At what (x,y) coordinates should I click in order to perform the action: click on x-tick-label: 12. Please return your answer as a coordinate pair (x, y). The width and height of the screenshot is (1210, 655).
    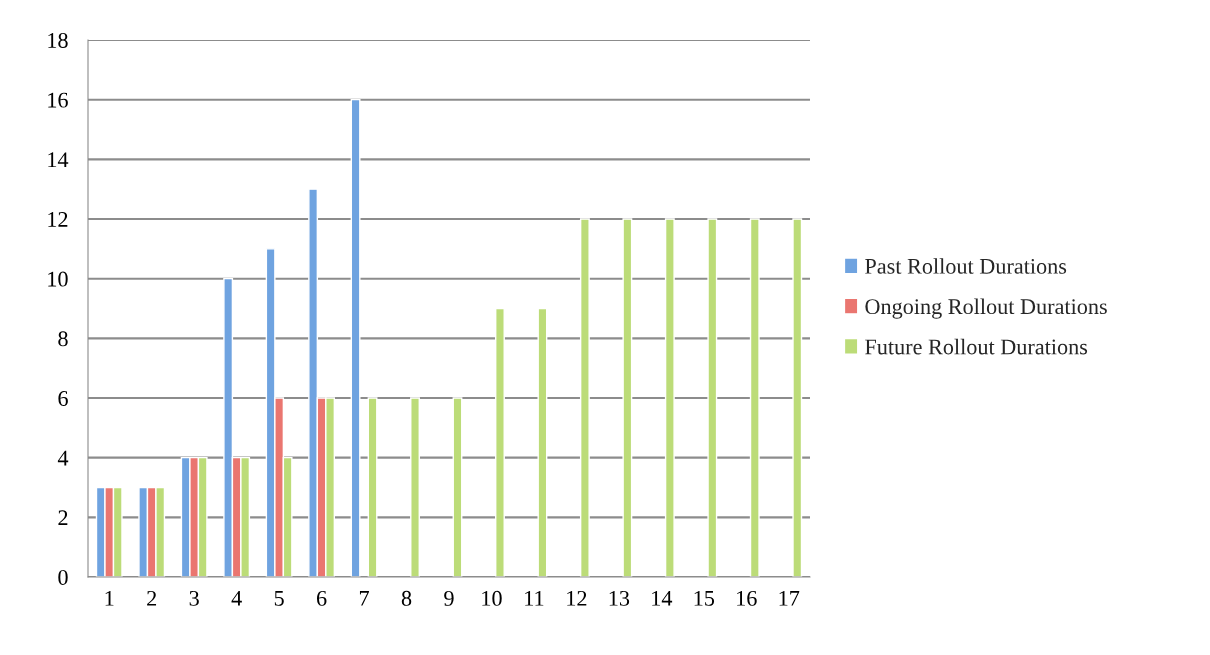
    Looking at the image, I should click on (577, 598).